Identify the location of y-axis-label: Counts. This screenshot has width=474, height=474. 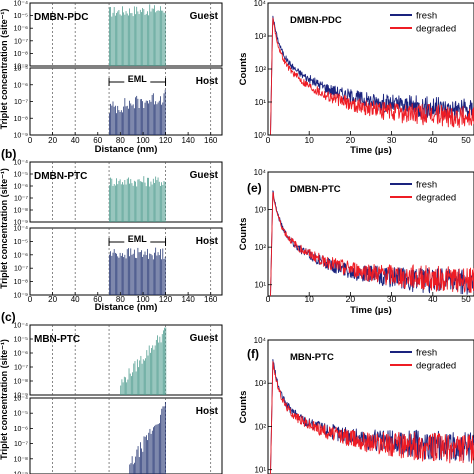
(243, 69).